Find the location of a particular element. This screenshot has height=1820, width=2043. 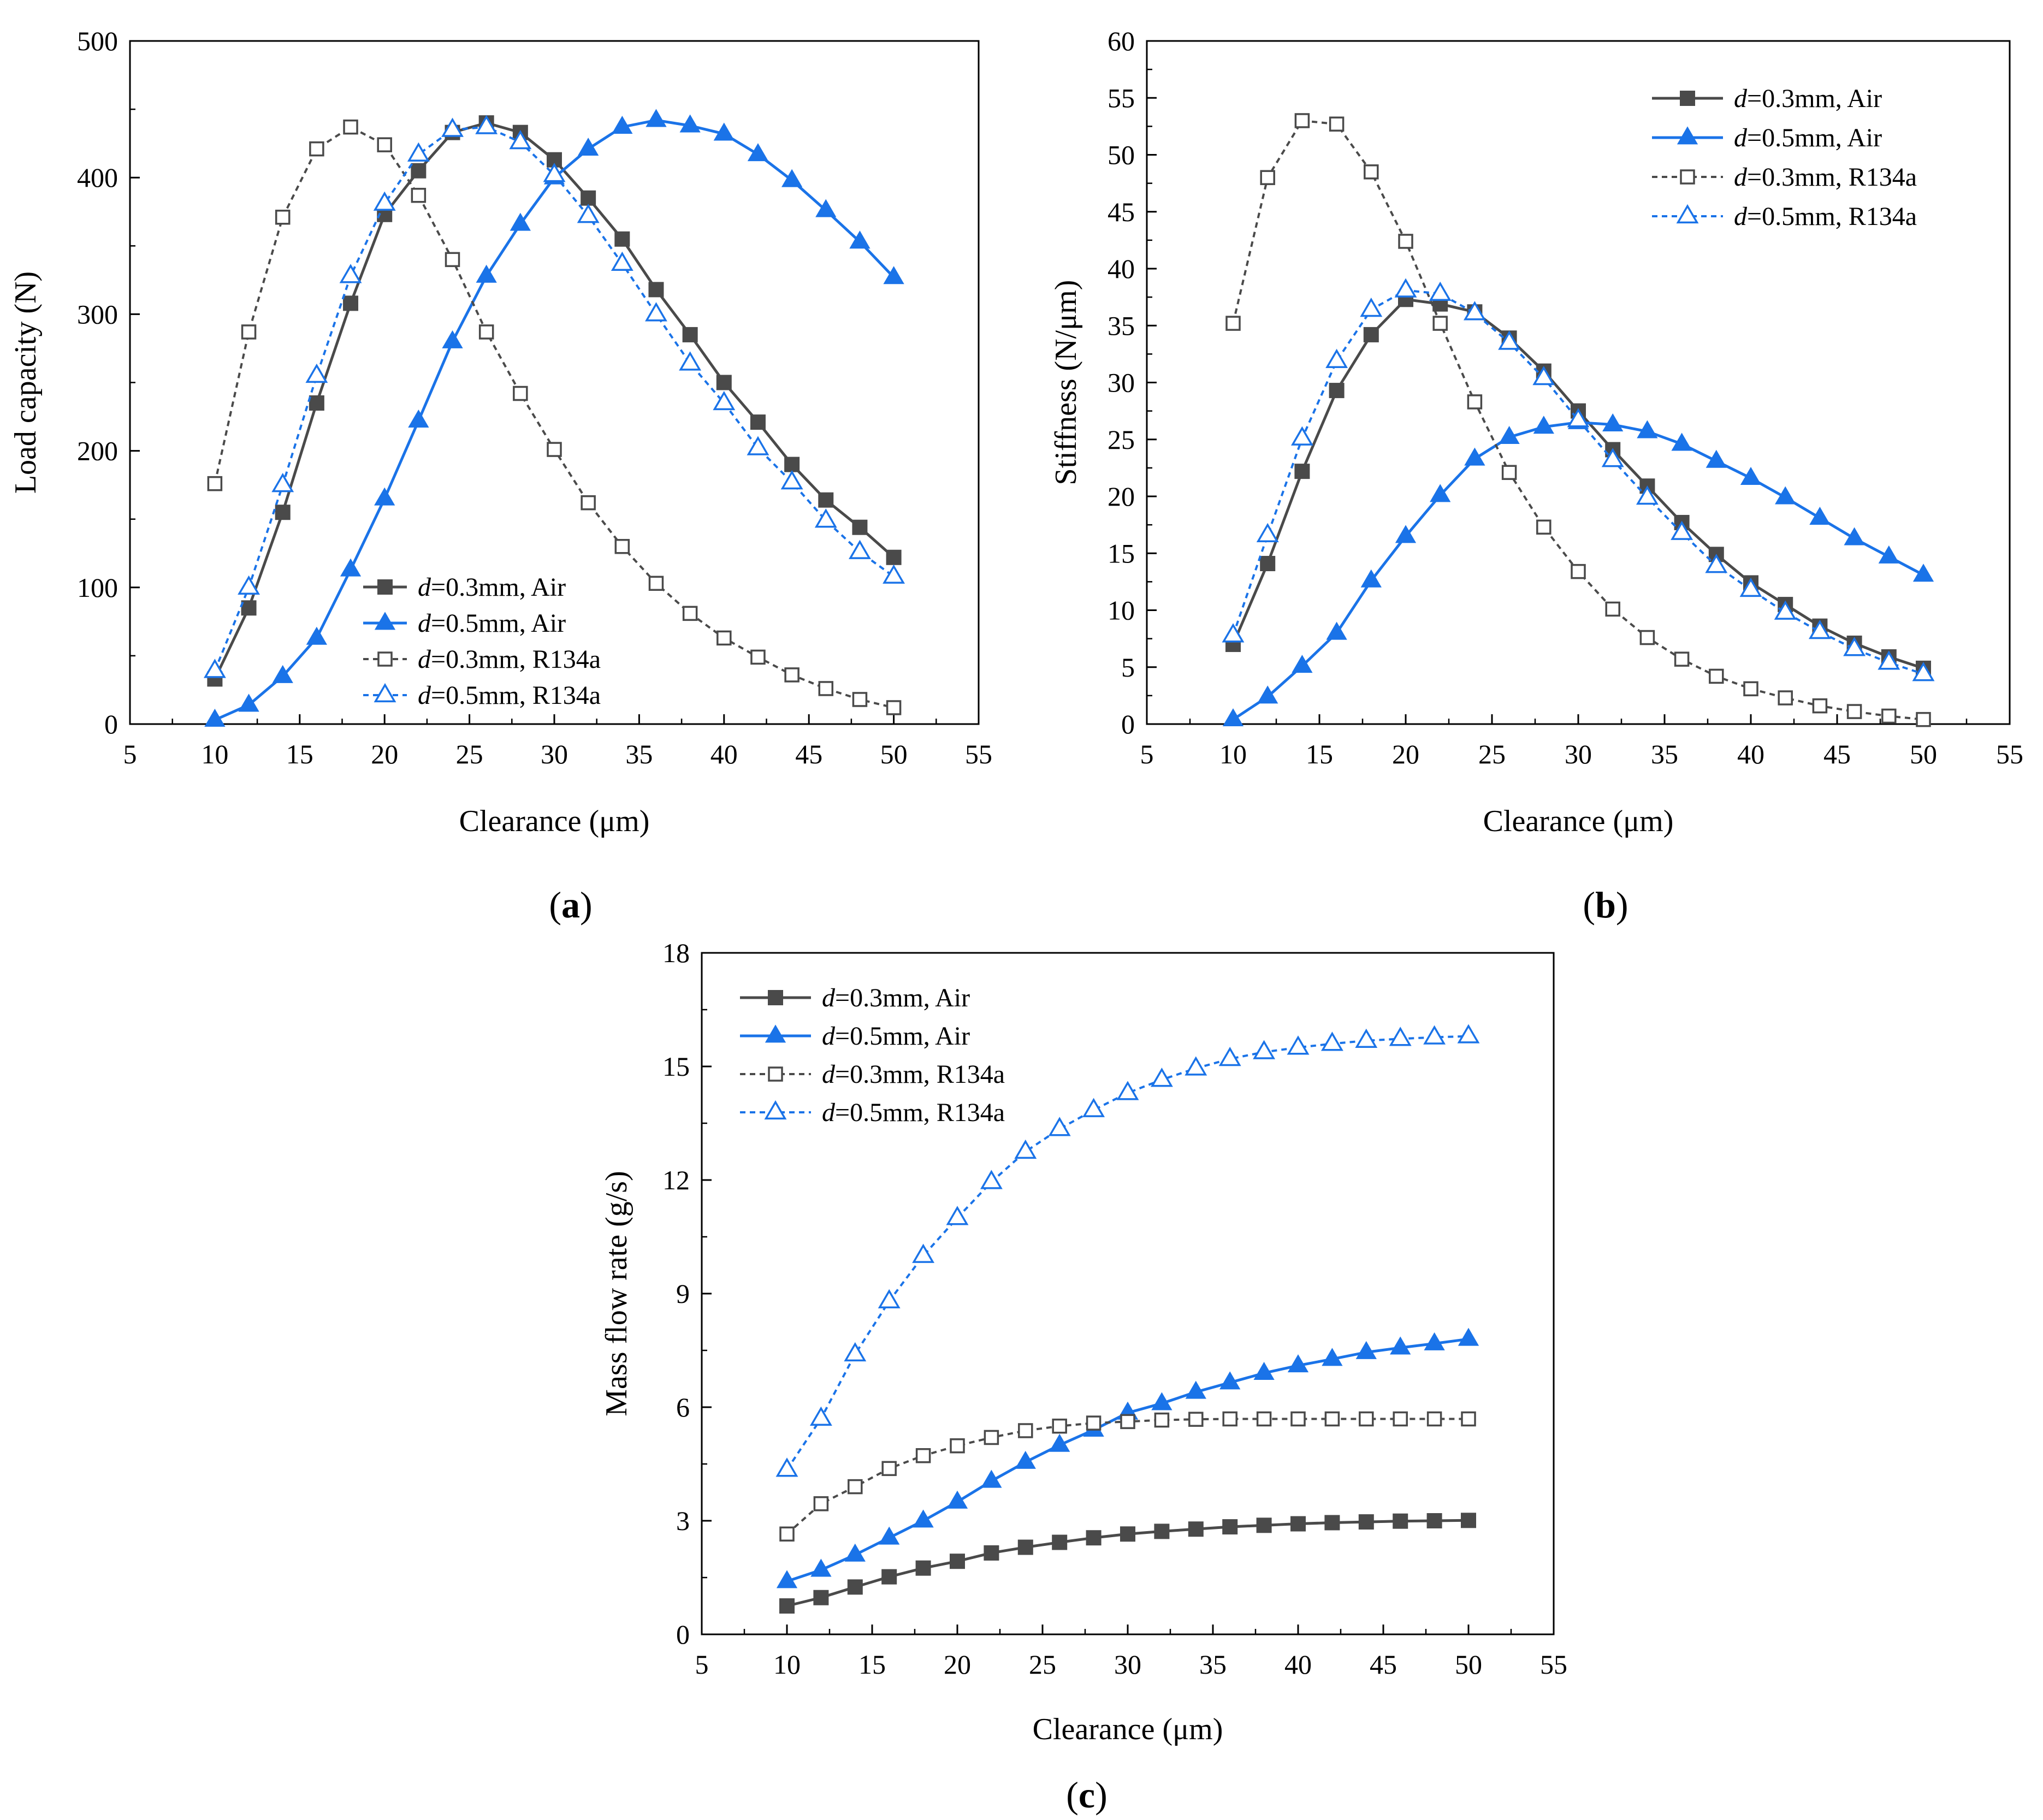

y-tick-label: 6 is located at coordinates (683, 1407).